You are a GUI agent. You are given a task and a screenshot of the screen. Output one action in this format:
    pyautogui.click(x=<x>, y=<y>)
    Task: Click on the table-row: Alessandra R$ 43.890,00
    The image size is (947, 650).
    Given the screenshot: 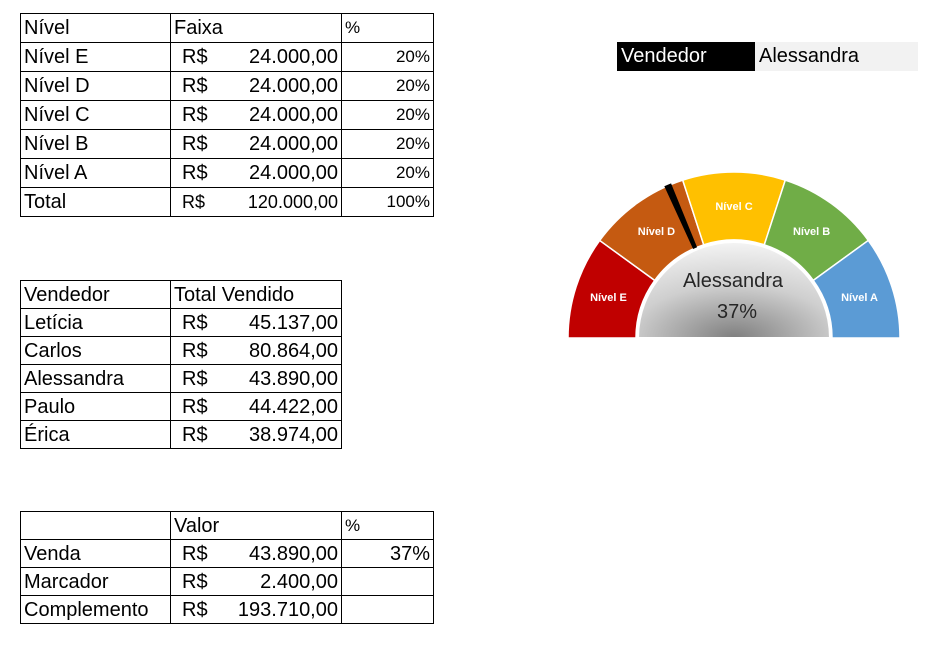 What is the action you would take?
    pyautogui.click(x=181, y=378)
    